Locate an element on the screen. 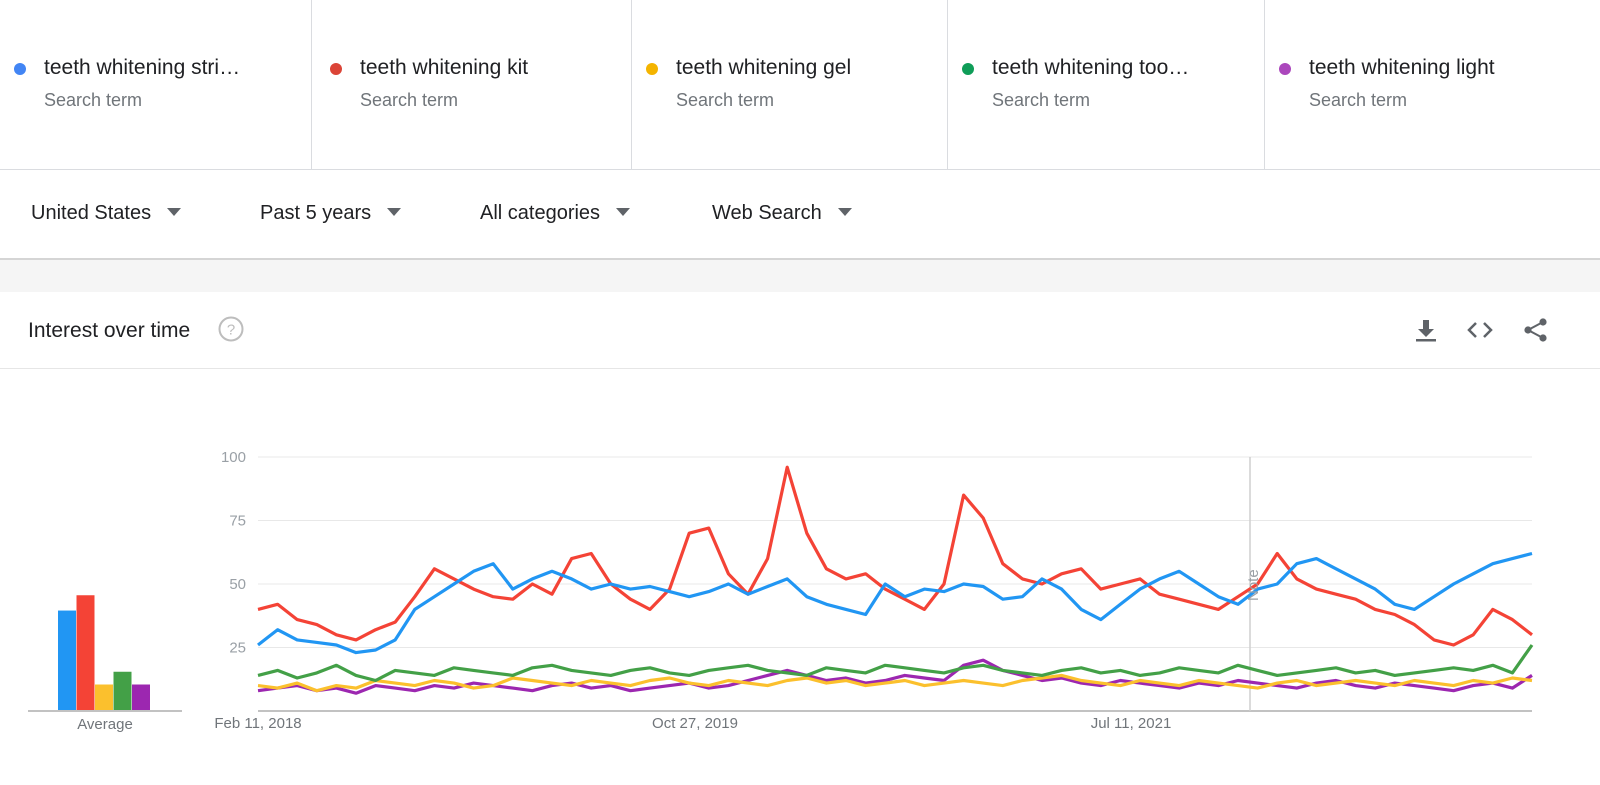 The width and height of the screenshot is (1600, 785). x-axis: Feb 11, 2018 Oct 27, 2019 Jul 11, 2021 is located at coordinates (692, 723).